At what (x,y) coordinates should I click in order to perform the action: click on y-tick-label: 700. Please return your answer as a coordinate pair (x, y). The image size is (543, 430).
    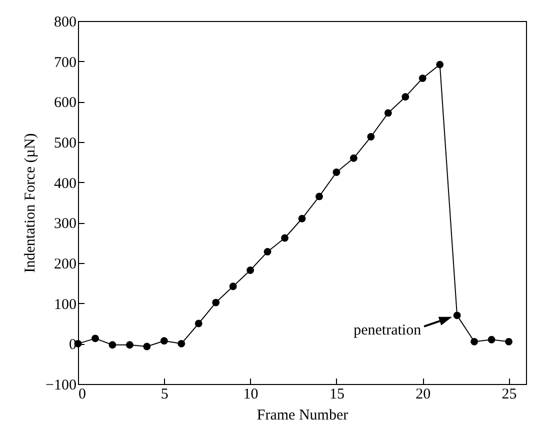
    Looking at the image, I should click on (65, 62).